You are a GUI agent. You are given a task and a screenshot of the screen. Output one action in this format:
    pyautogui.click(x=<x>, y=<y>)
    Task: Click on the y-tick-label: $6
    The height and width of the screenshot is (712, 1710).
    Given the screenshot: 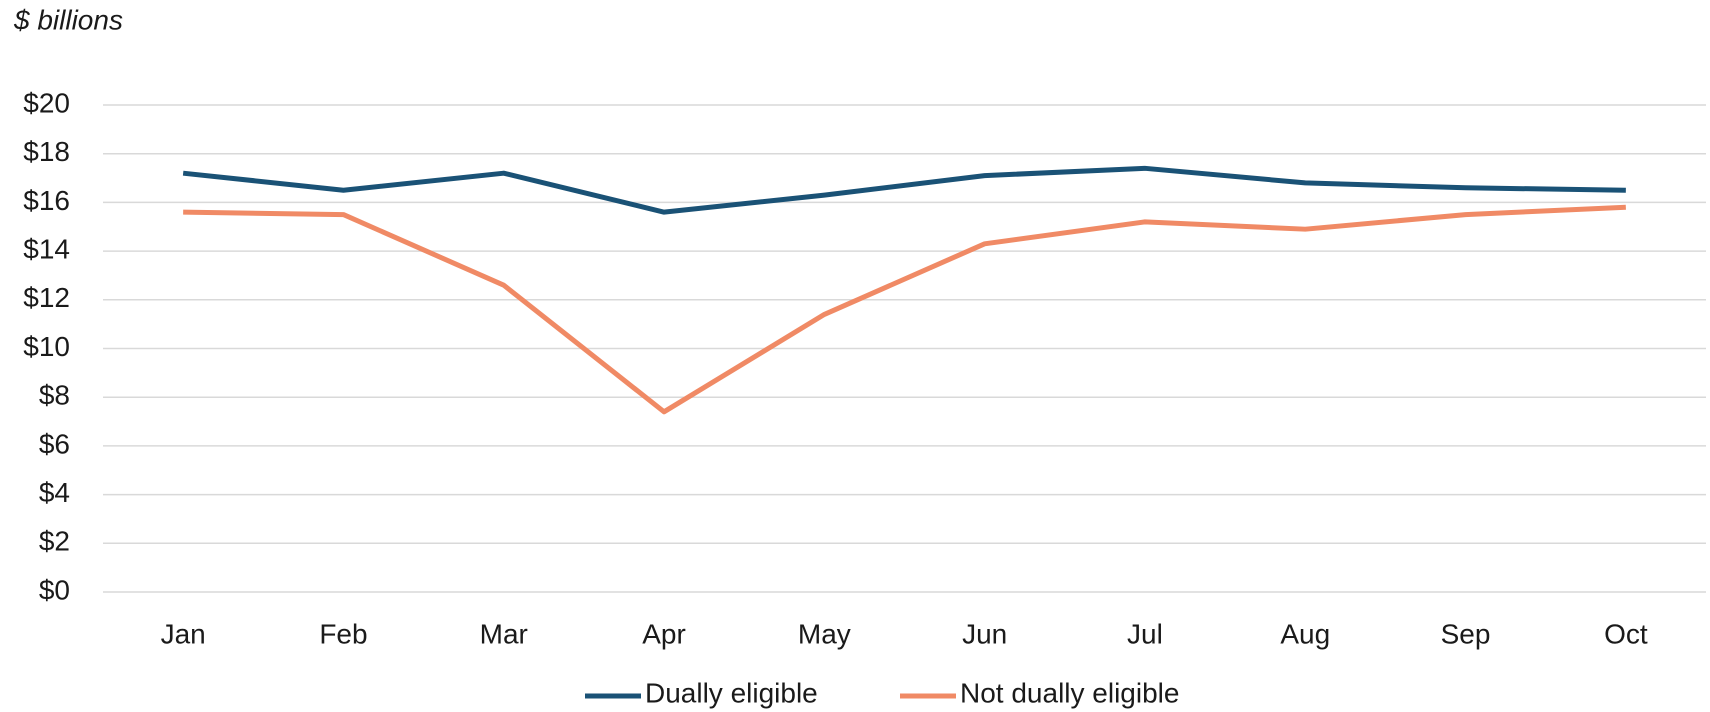 What is the action you would take?
    pyautogui.click(x=54, y=443)
    